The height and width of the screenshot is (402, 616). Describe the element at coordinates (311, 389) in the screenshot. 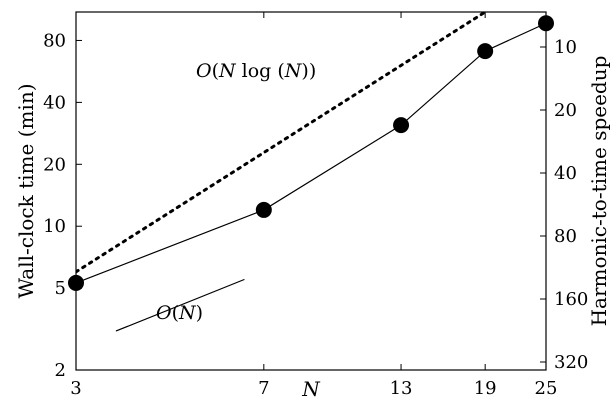

I see `x-axis-title: N` at that location.